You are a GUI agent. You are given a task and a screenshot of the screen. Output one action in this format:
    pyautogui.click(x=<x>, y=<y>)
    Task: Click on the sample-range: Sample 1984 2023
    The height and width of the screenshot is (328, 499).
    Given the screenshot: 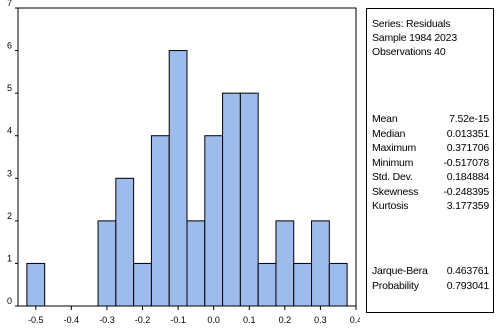 What is the action you would take?
    pyautogui.click(x=414, y=38)
    